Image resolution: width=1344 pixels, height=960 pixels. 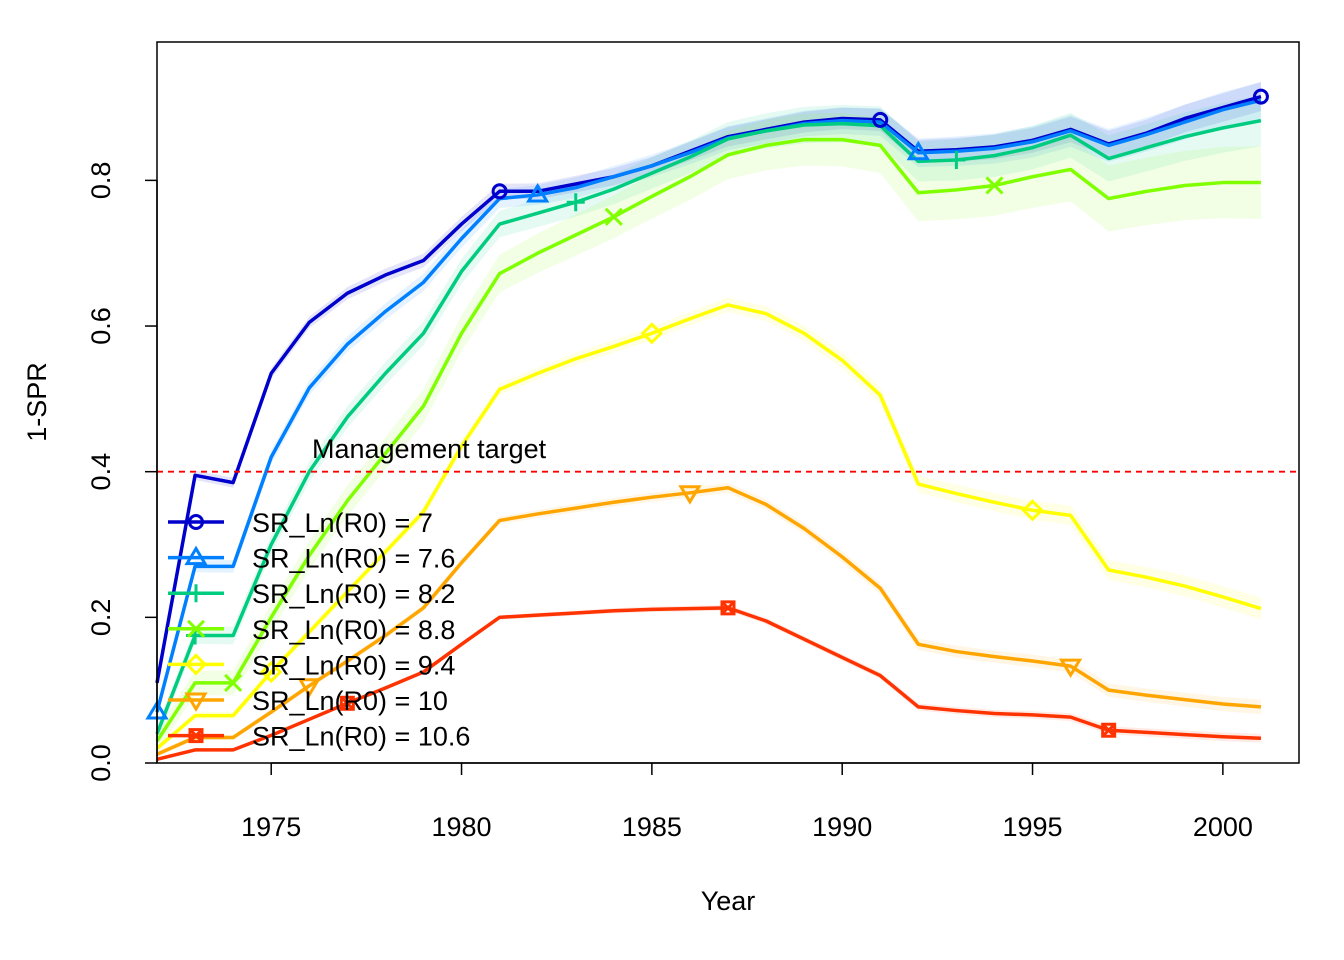 I want to click on series-marker-3-1994, so click(x=994, y=185).